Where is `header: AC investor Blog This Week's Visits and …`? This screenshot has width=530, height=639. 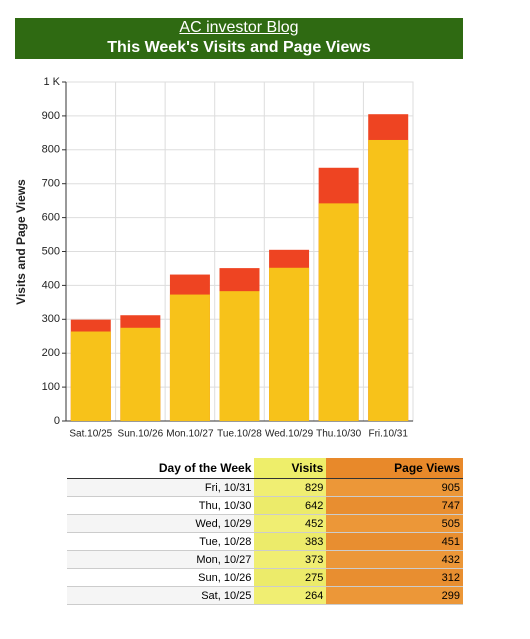 header: AC investor Blog This Week's Visits and … is located at coordinates (239, 38).